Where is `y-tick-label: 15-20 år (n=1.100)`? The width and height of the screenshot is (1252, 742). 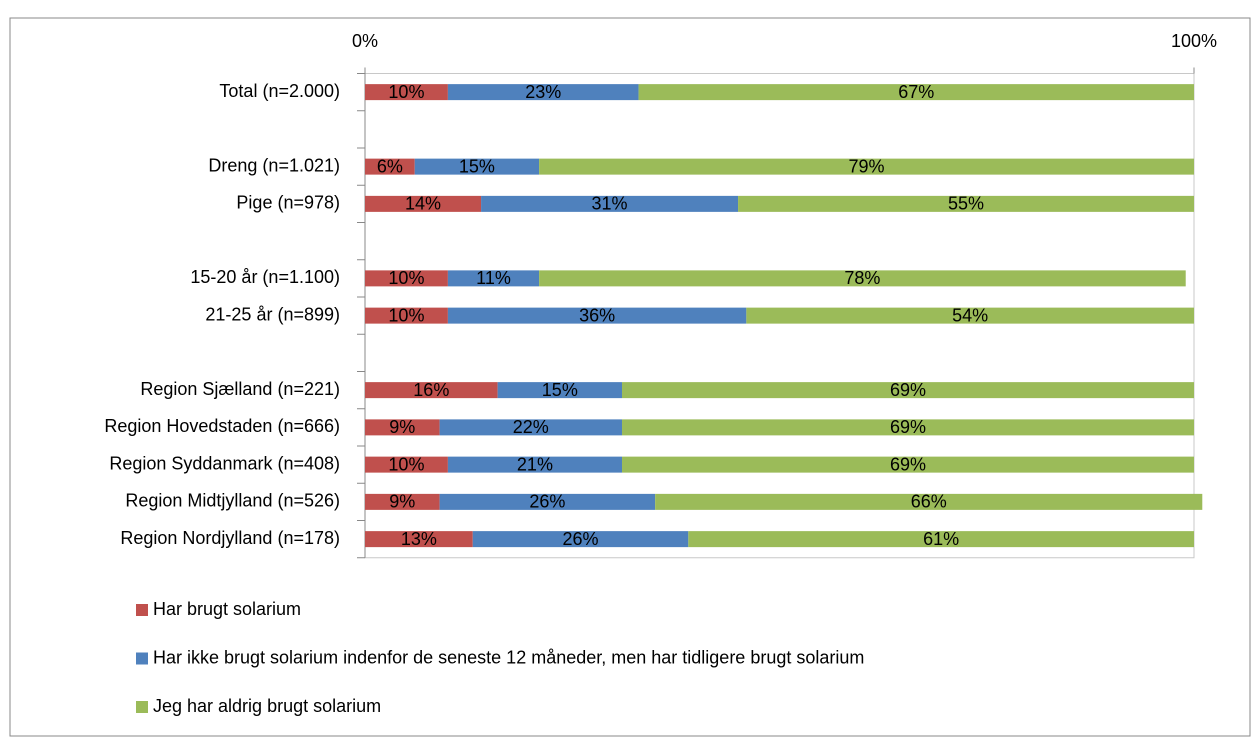 y-tick-label: 15-20 år (n=1.100) is located at coordinates (265, 277).